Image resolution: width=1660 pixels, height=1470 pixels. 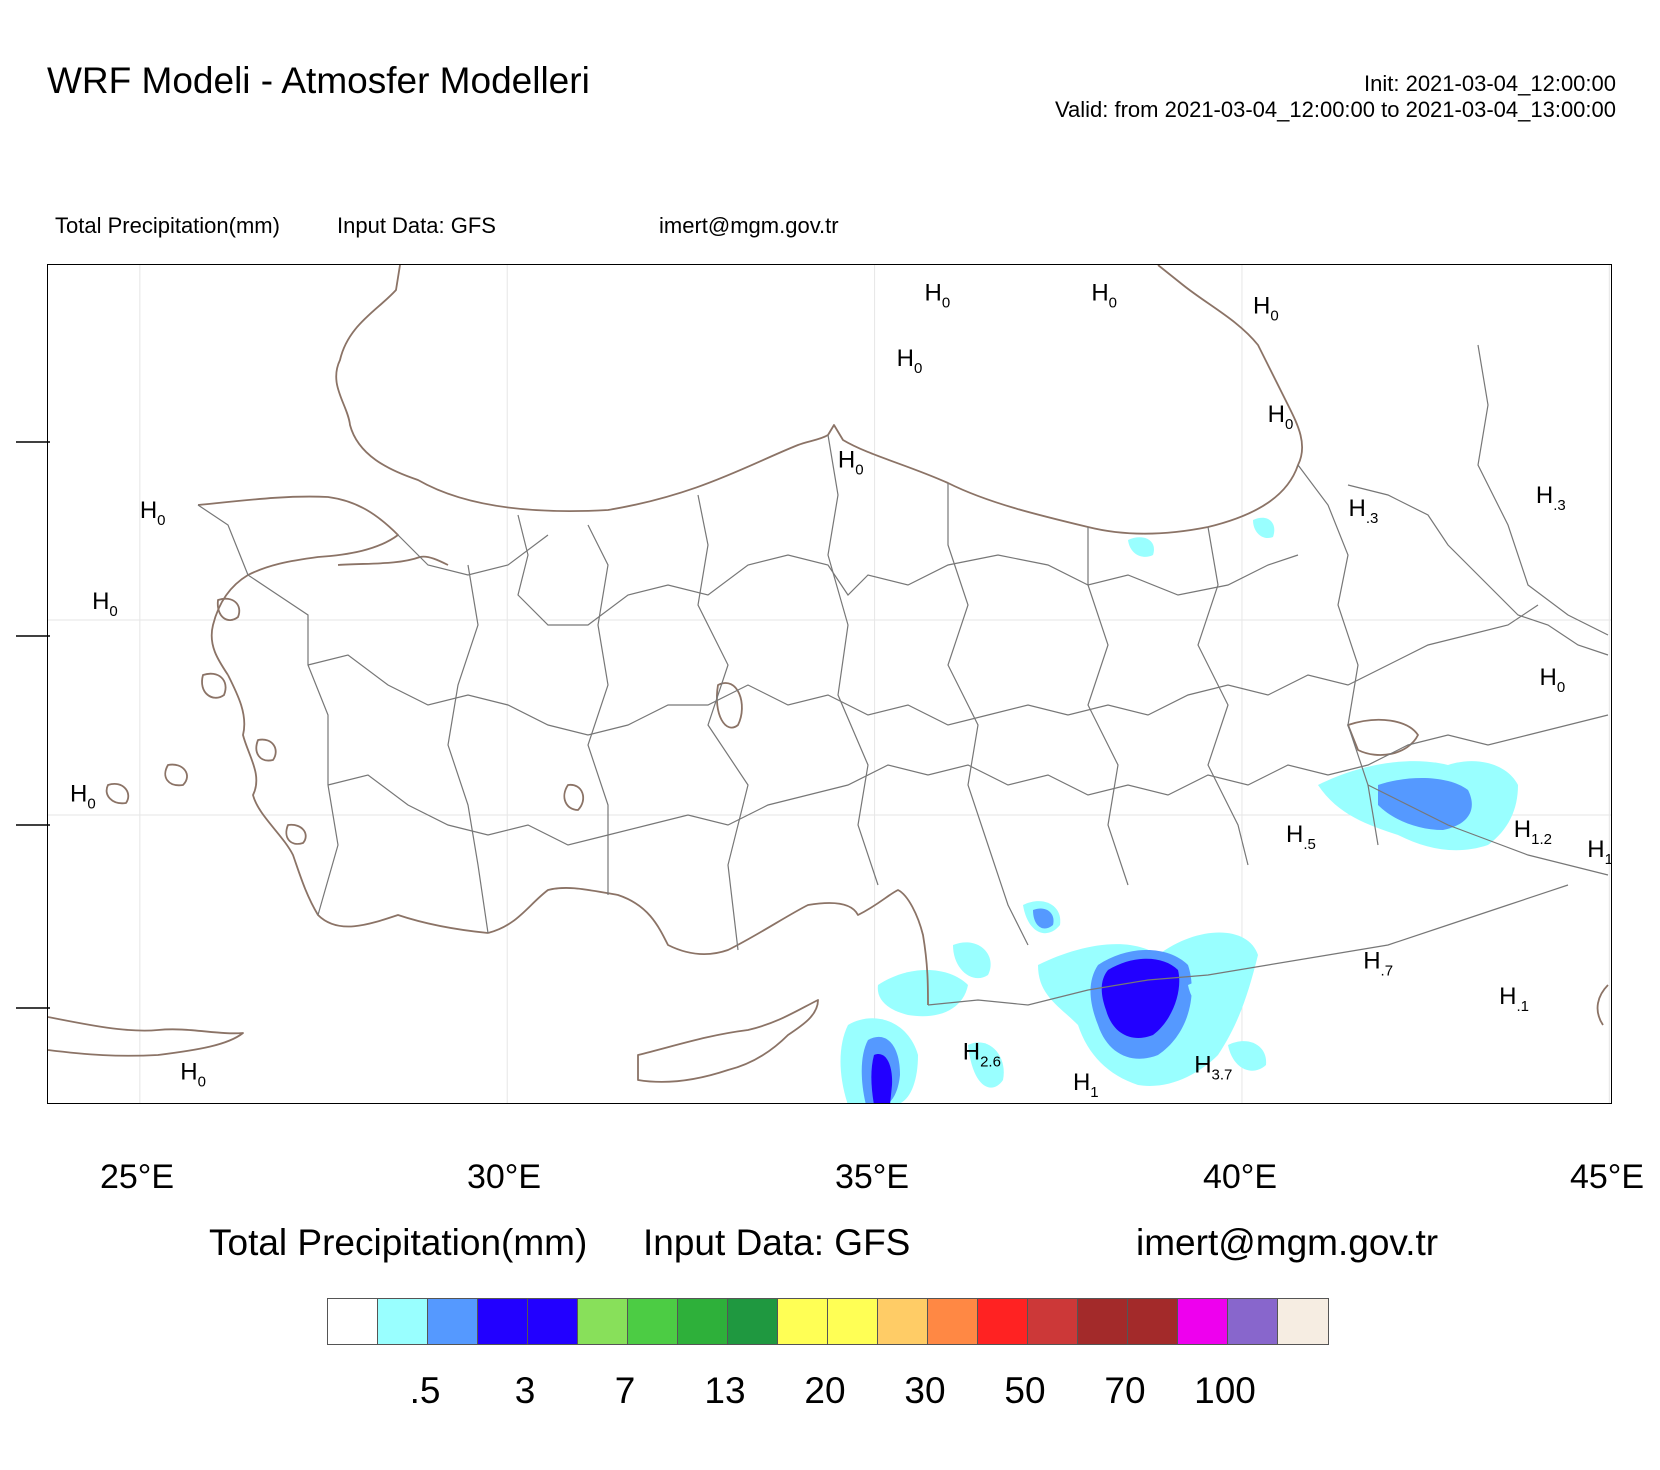 I want to click on colorbar-tick-label: 3, so click(x=525, y=1390).